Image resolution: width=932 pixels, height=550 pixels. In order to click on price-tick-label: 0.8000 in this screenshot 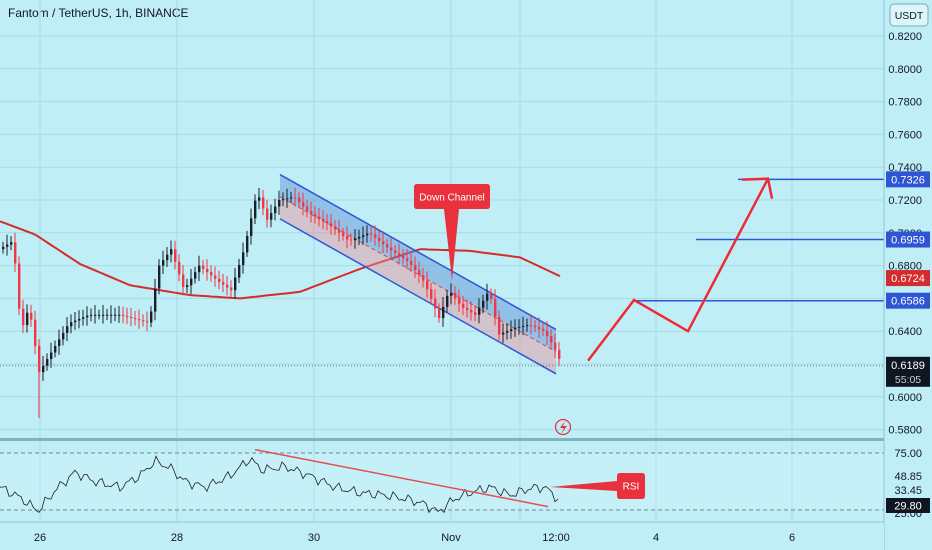, I will do `click(905, 70)`.